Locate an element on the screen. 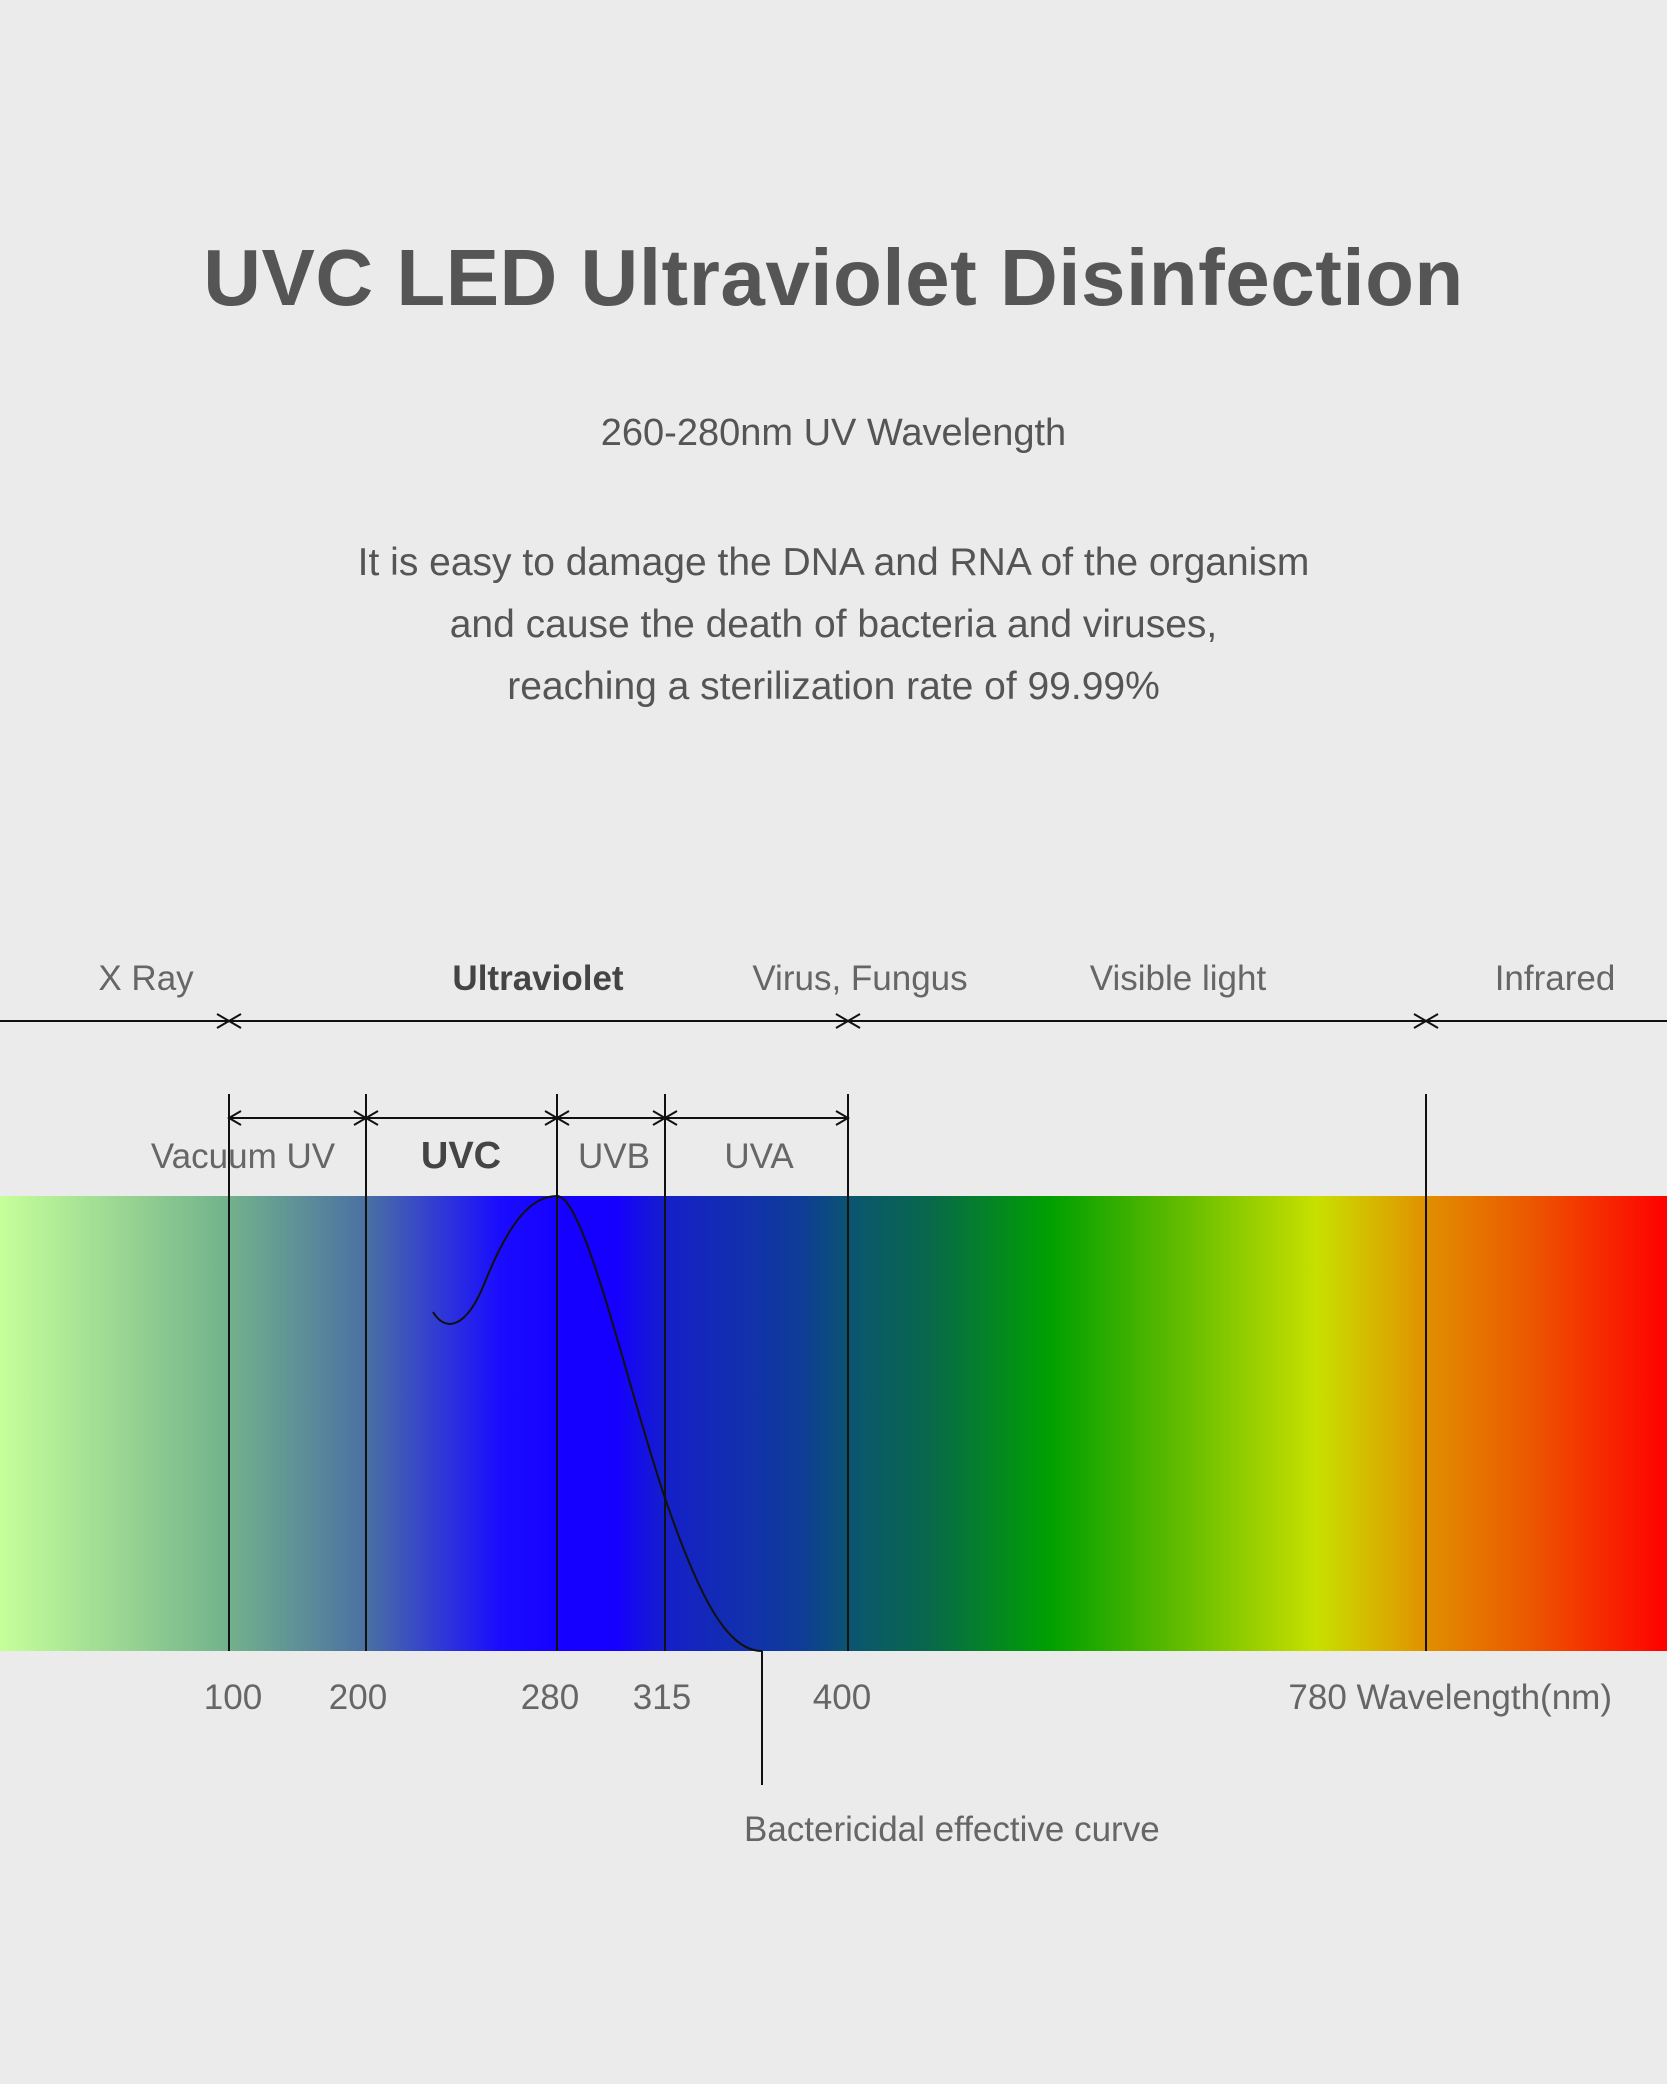 Image resolution: width=1667 pixels, height=2084 pixels. band-label-uvc: UVC is located at coordinates (461, 1156).